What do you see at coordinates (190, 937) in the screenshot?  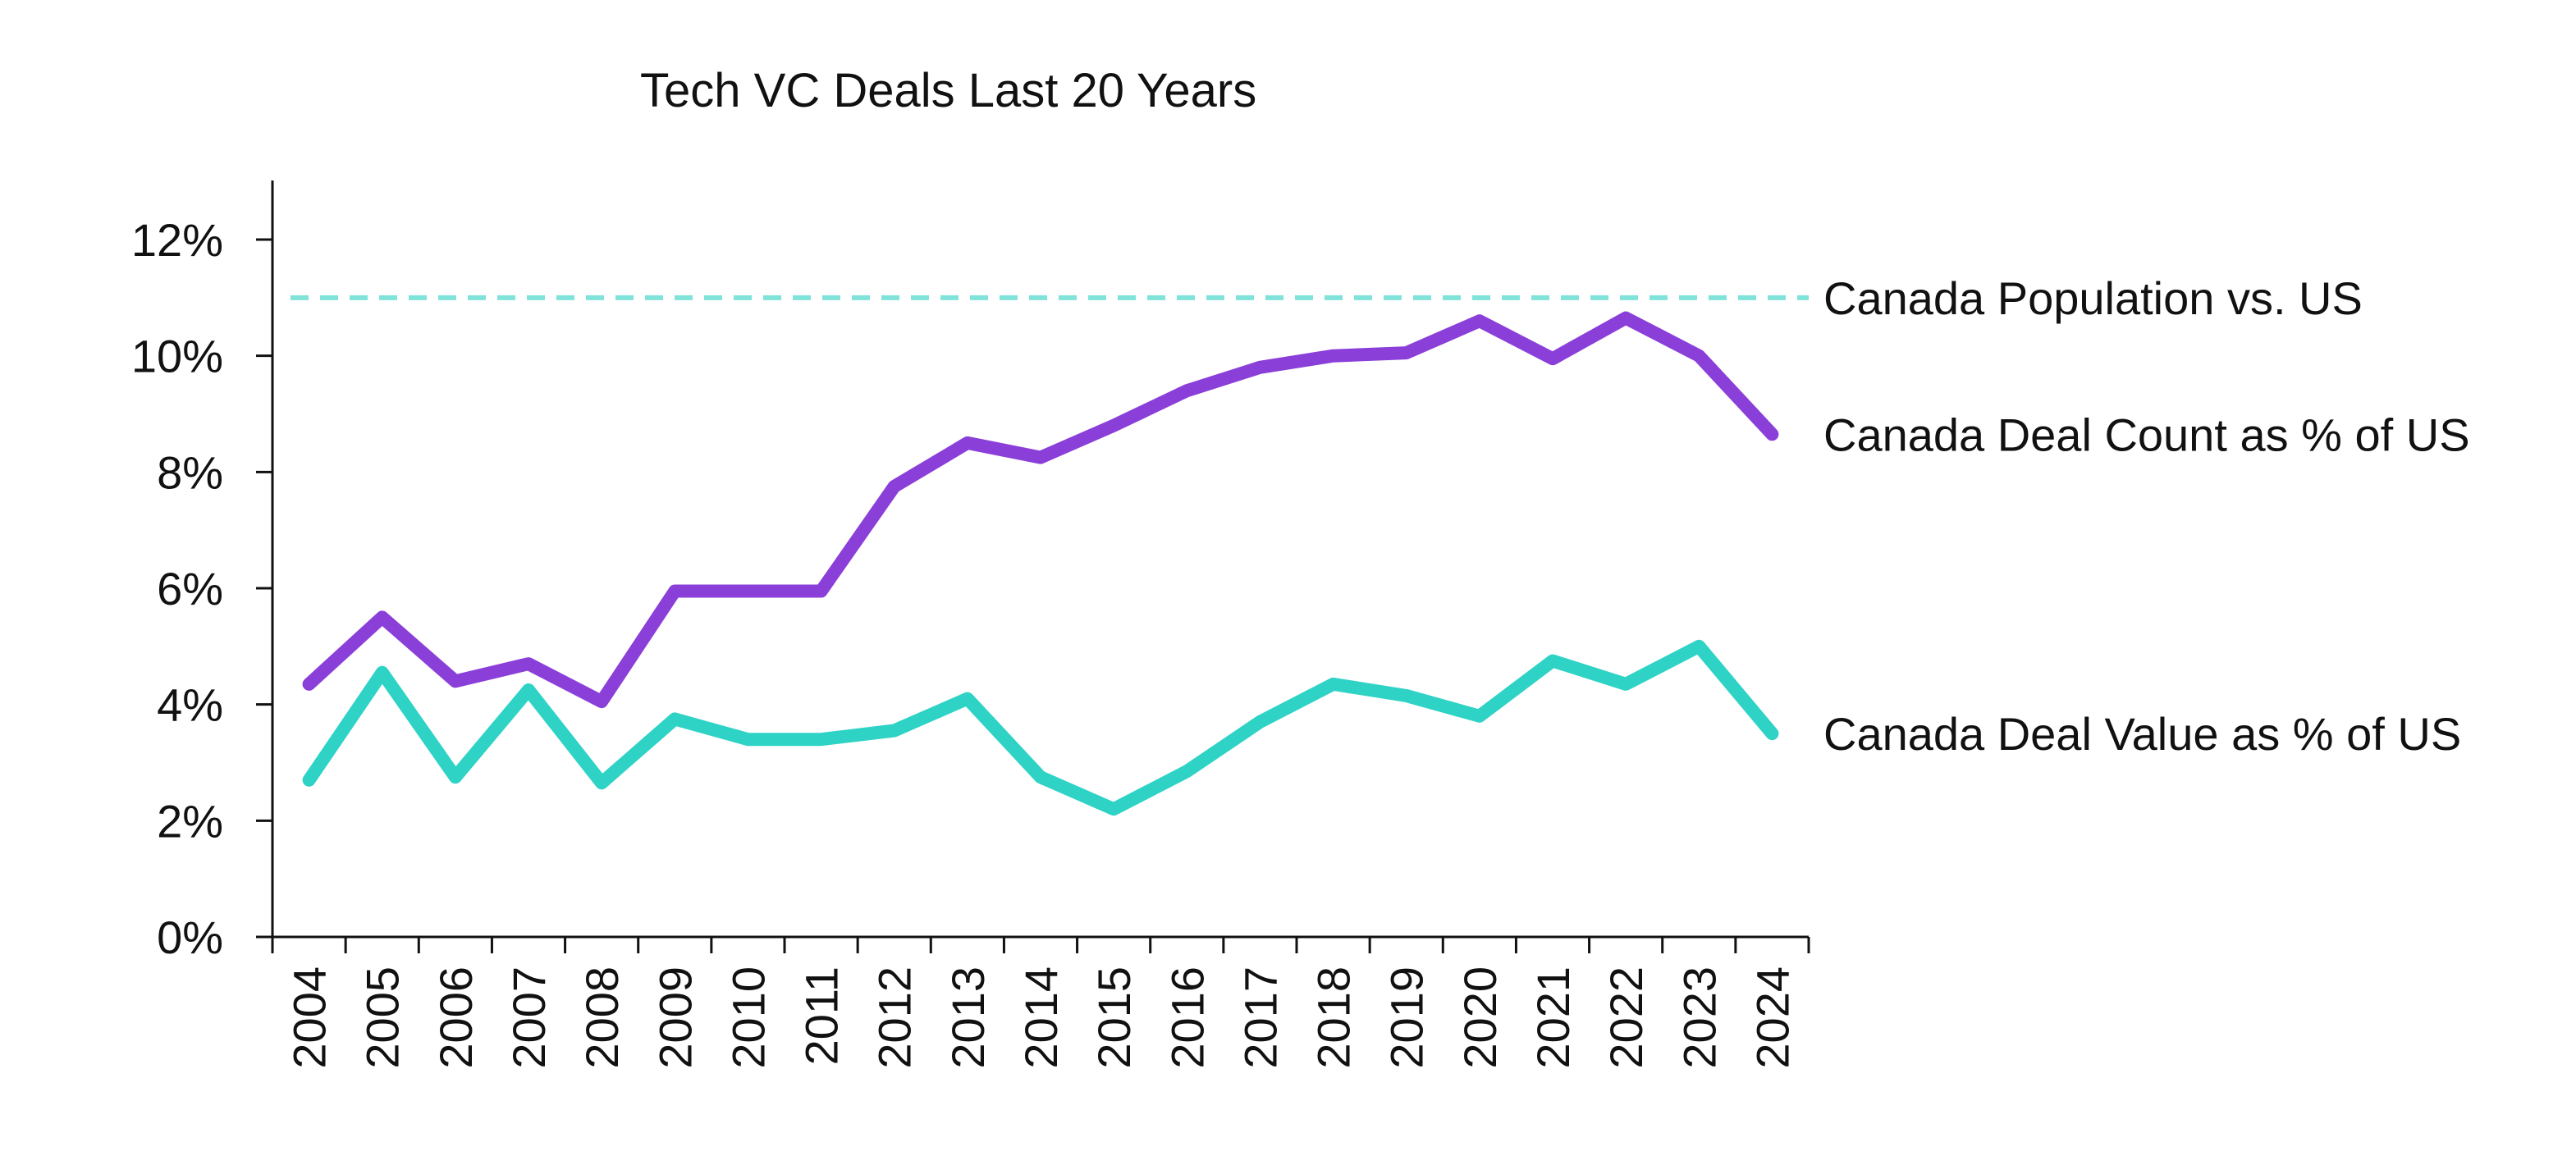 I see `y-tick-label: 0%` at bounding box center [190, 937].